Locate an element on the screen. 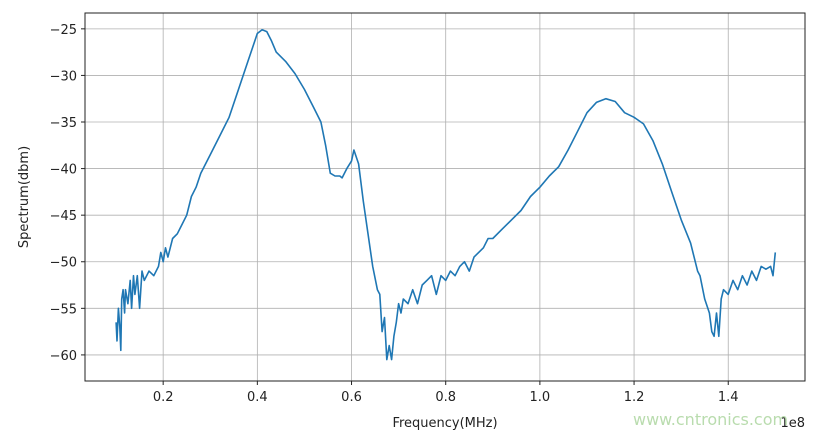  y-tick-label: −60 is located at coordinates (63, 356).